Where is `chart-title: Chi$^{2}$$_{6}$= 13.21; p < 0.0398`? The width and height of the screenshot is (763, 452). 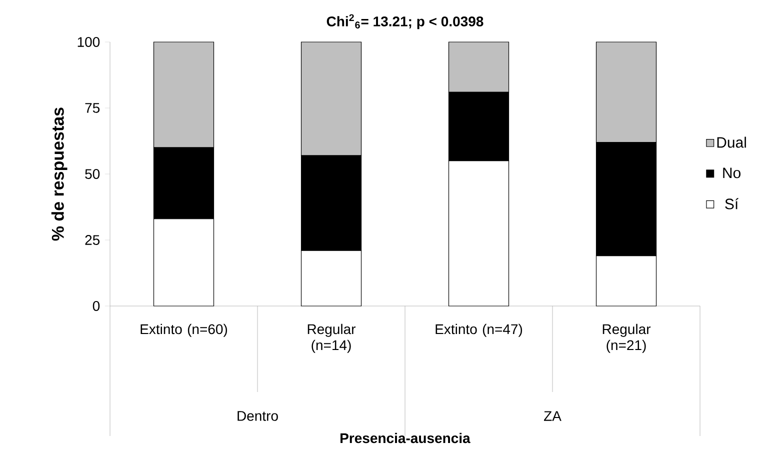
chart-title: Chi$^{2}$$_{6}$= 13.21; p < 0.0398 is located at coordinates (405, 22).